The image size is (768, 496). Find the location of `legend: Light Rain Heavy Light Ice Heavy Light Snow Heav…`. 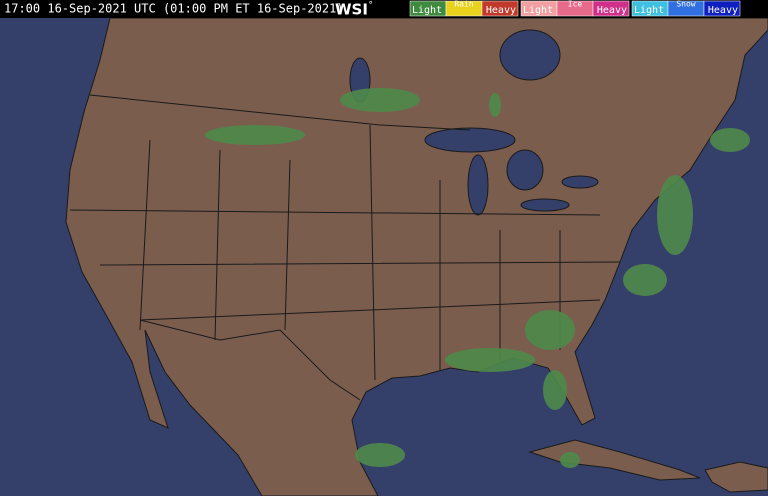

legend: Light Rain Heavy Light Ice Heavy Light Snow Heav… is located at coordinates (575, 8).